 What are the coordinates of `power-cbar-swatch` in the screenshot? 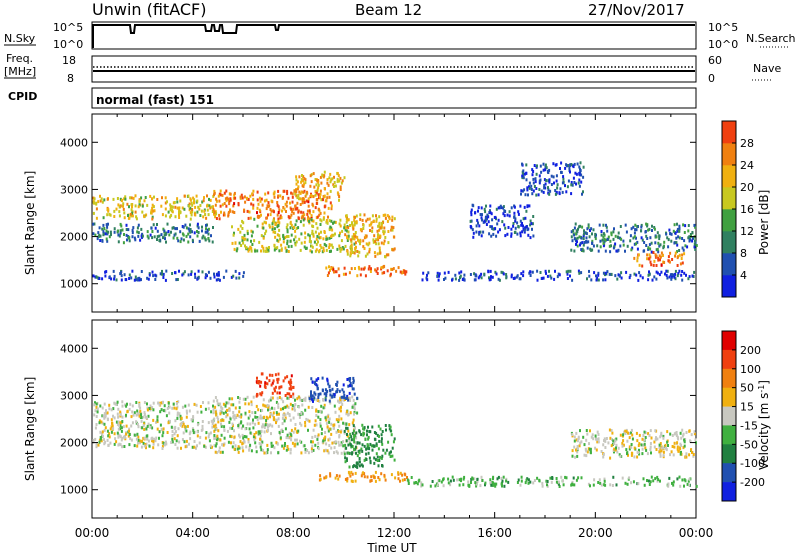 It's located at (729, 264).